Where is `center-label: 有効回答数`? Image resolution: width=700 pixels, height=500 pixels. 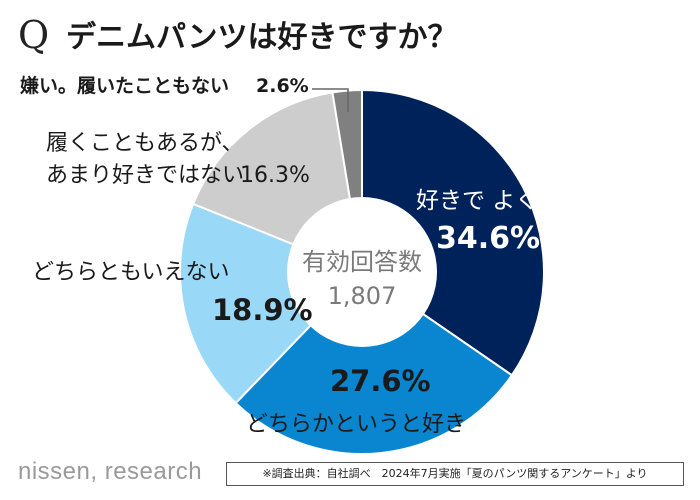 center-label: 有効回答数 is located at coordinates (362, 262).